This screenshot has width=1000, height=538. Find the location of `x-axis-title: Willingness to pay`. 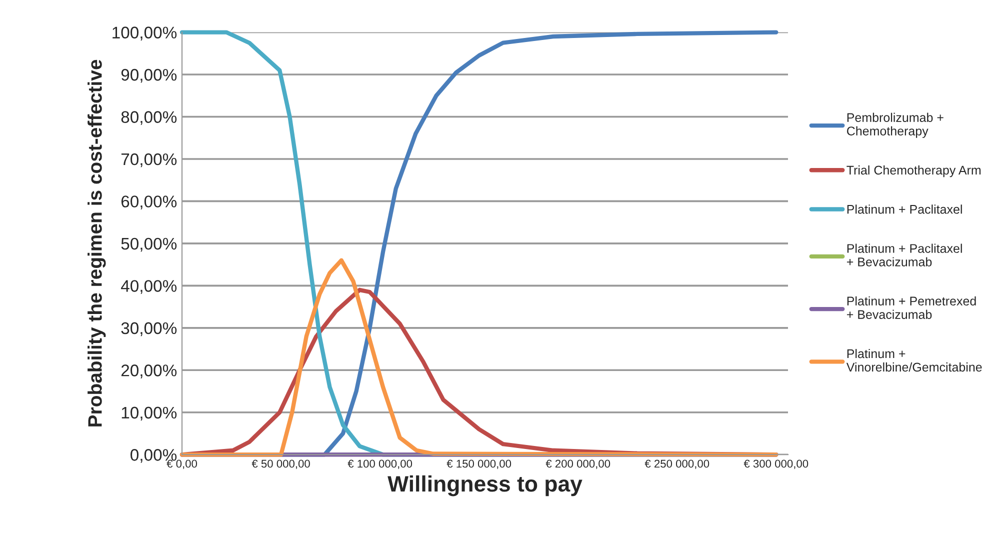

x-axis-title: Willingness to pay is located at coordinates (485, 485).